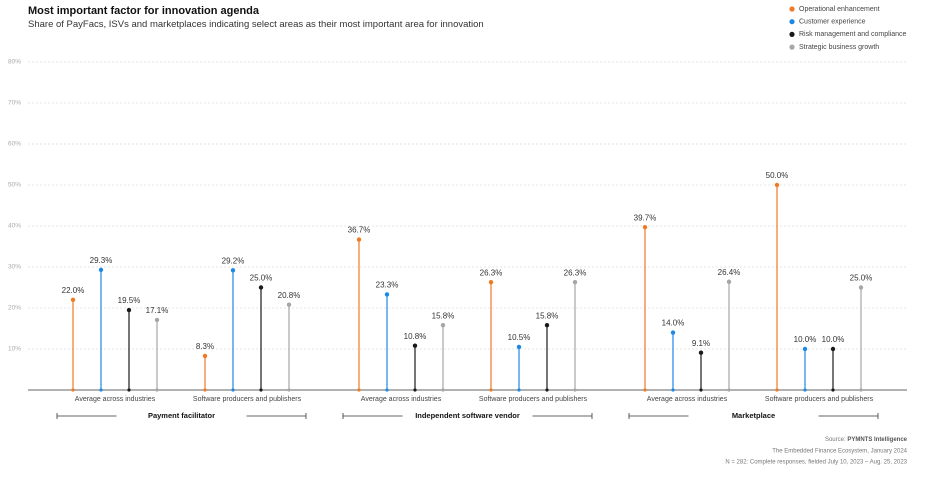 The height and width of the screenshot is (484, 936). I want to click on value-label: 10.8%, so click(415, 336).